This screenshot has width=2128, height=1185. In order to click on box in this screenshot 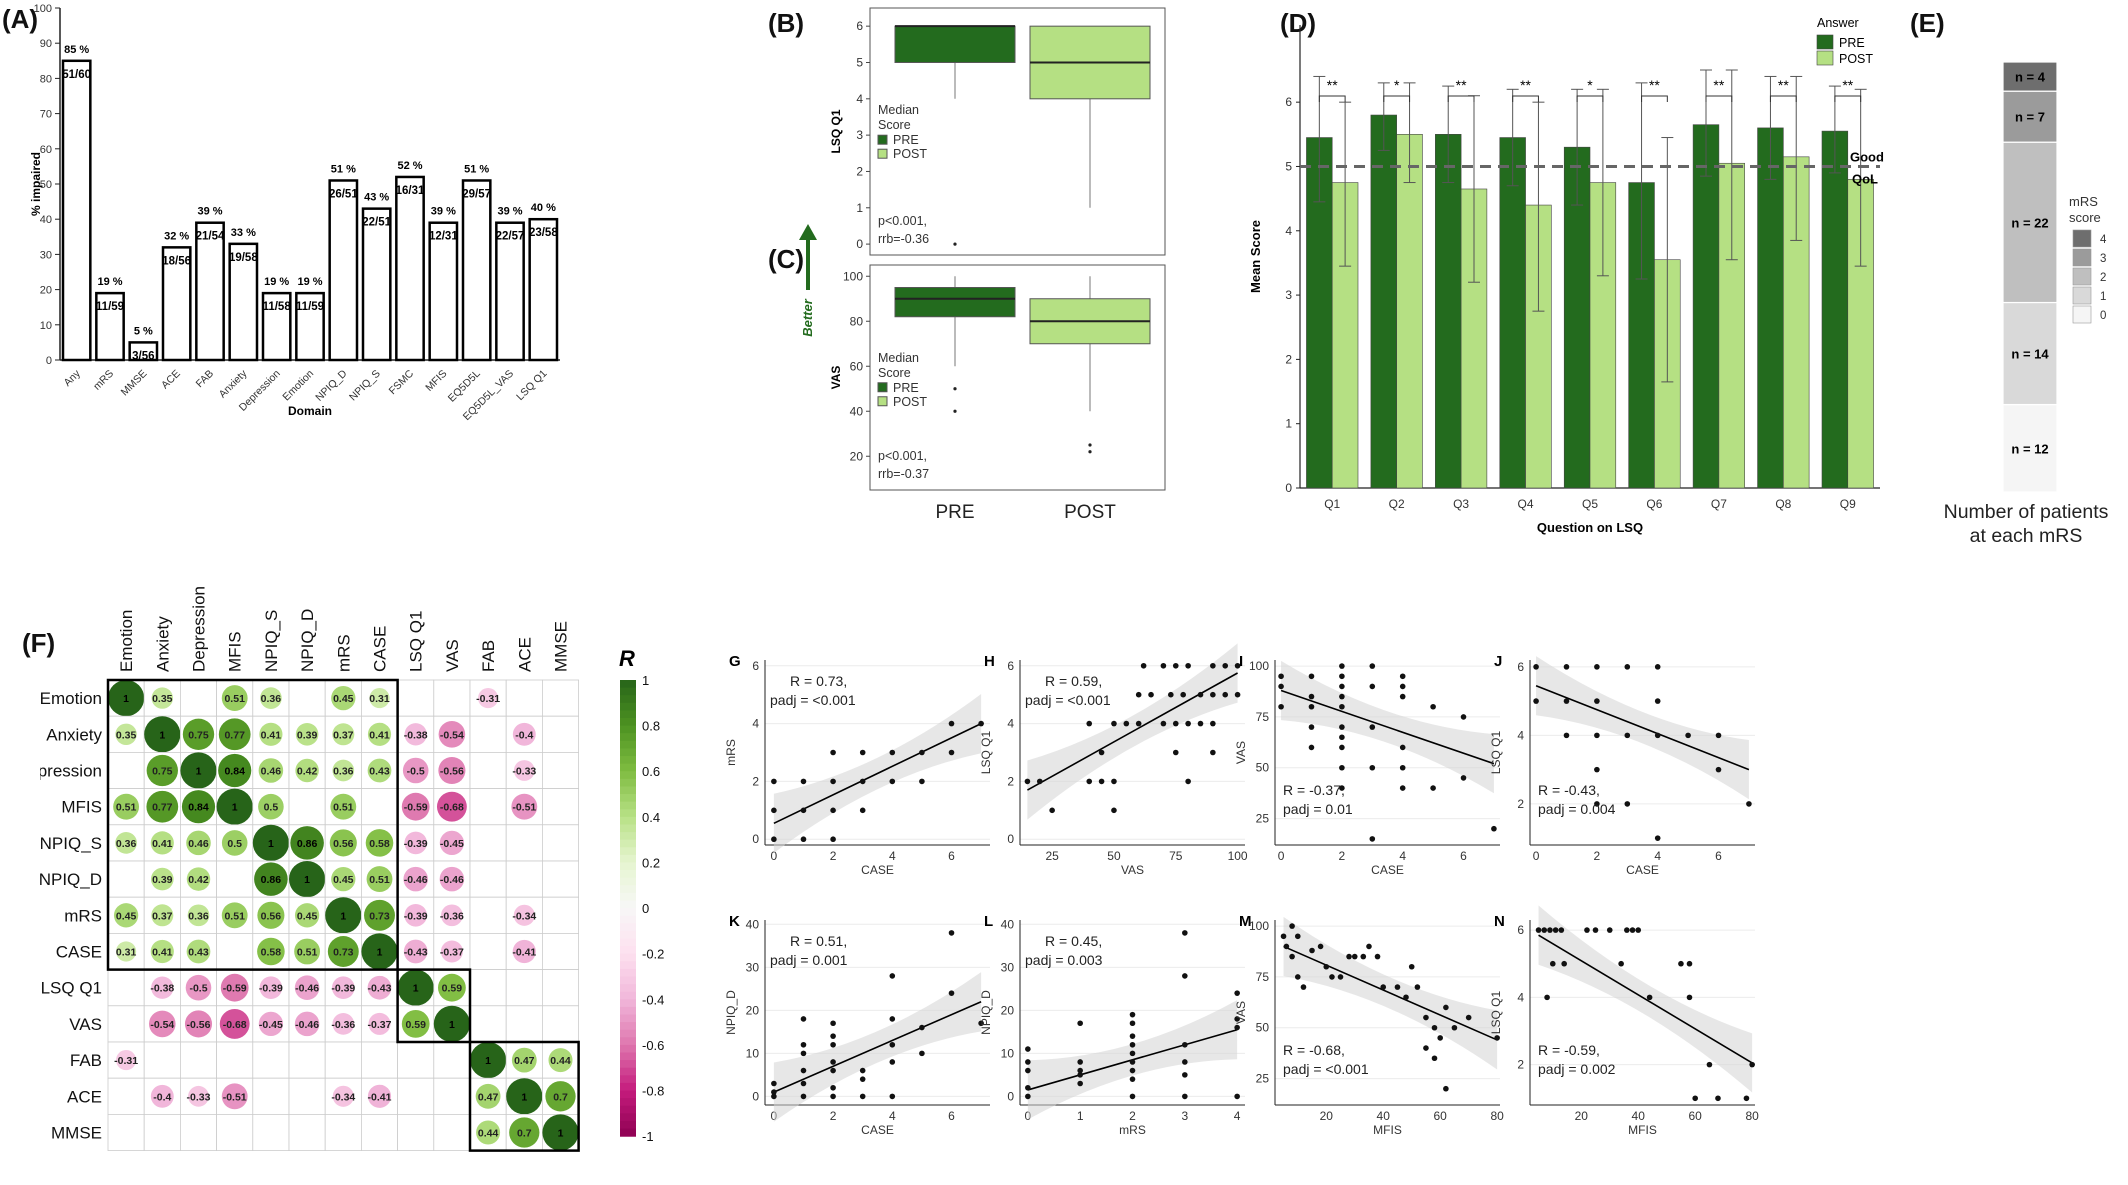, I will do `click(955, 44)`.